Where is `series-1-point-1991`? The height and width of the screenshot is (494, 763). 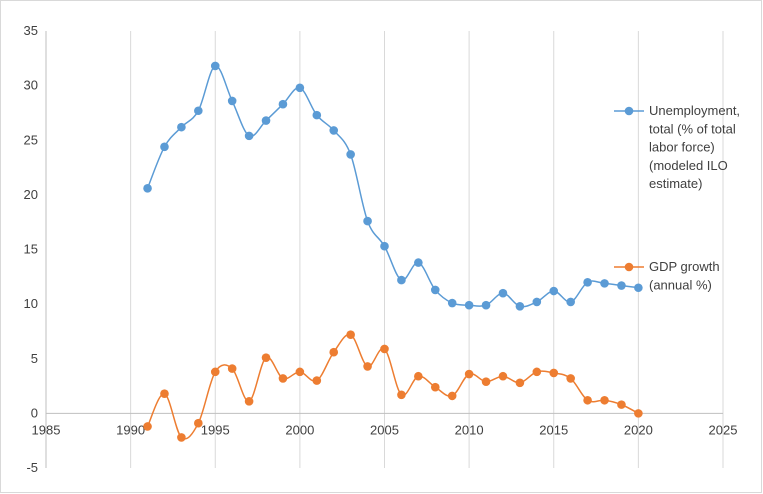 series-1-point-1991 is located at coordinates (147, 426).